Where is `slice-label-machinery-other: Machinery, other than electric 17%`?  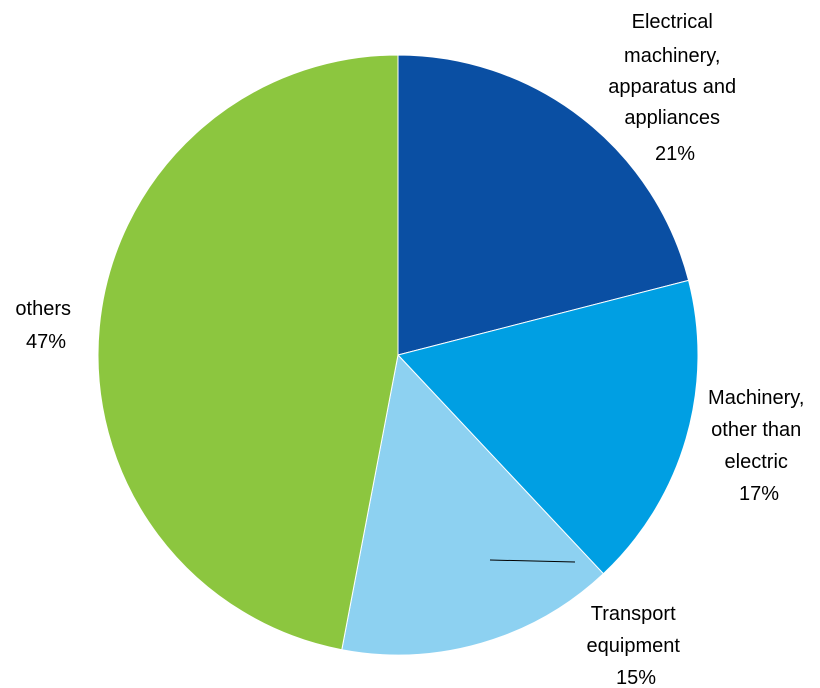 slice-label-machinery-other: Machinery, other than electric 17% is located at coordinates (759, 446).